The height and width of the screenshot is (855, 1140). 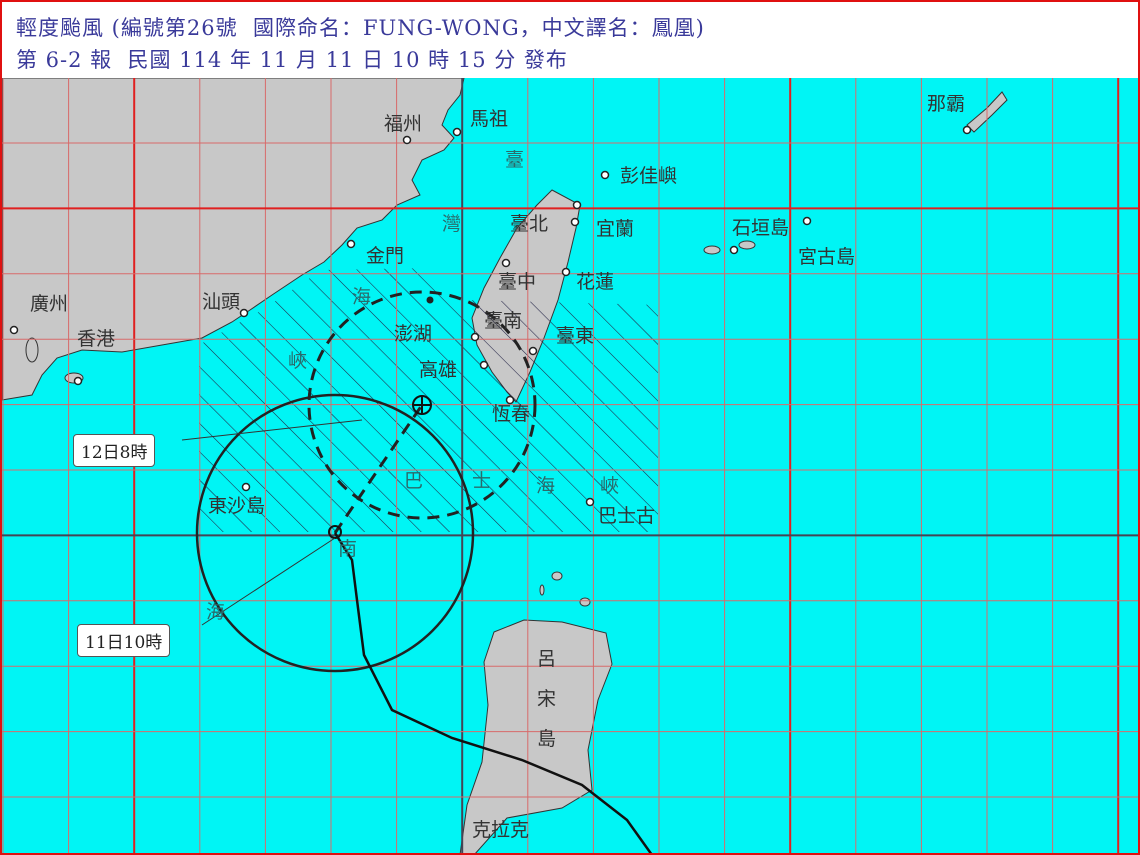 I want to click on place-tainan: 臺南, so click(x=503, y=321).